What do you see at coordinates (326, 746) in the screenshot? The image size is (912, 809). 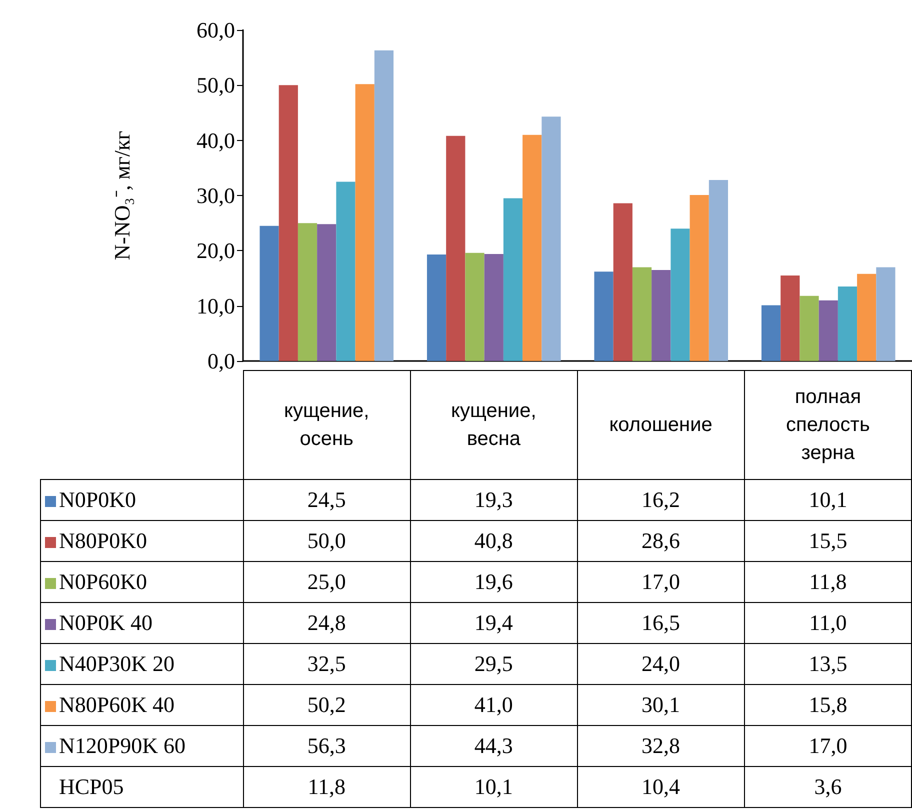 I see `data-label: 56,3` at bounding box center [326, 746].